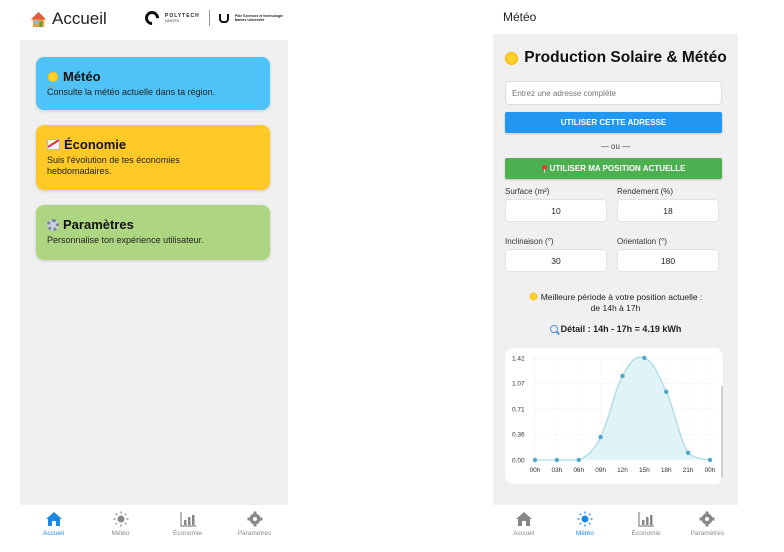 This screenshot has height=552, width=784. I want to click on magnifier-icon, so click(553, 329).